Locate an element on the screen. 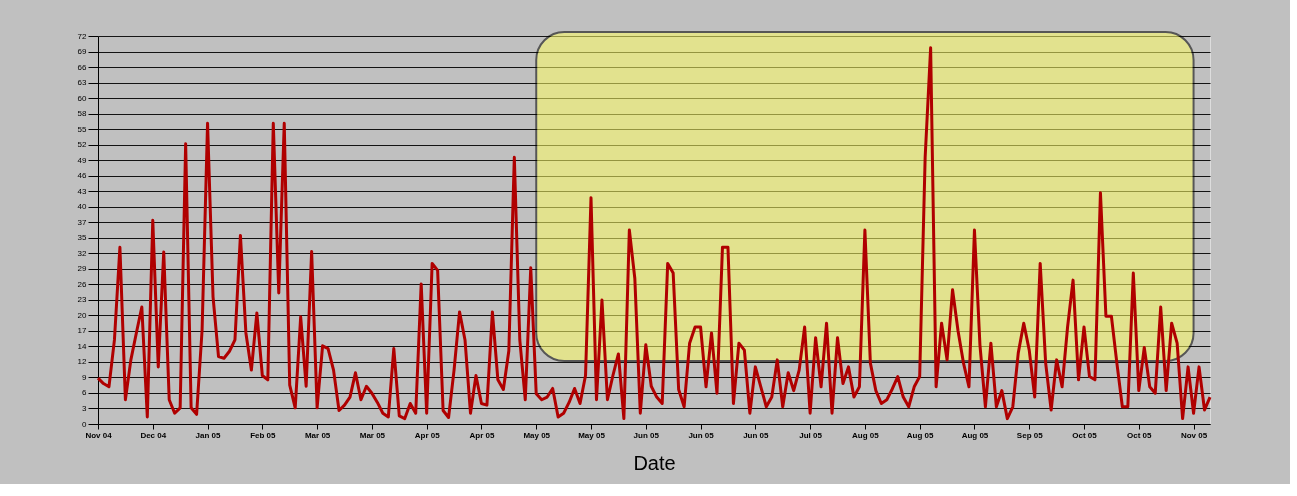 The width and height of the screenshot is (1297, 496). x-tick-label: Dec 04 is located at coordinates (153, 435).